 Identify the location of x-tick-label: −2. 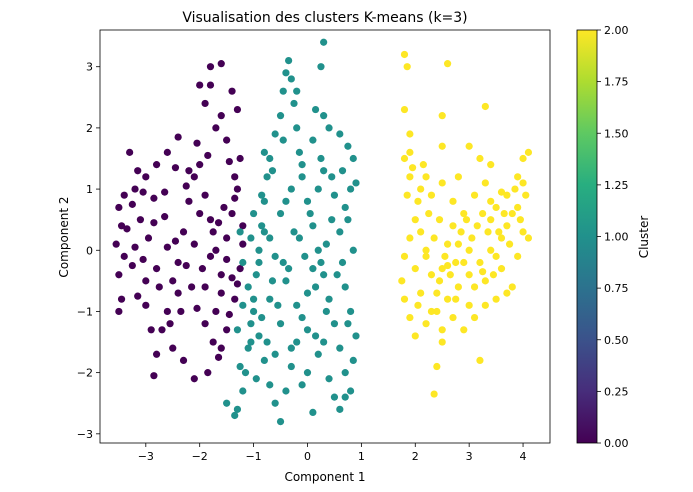
(200, 456).